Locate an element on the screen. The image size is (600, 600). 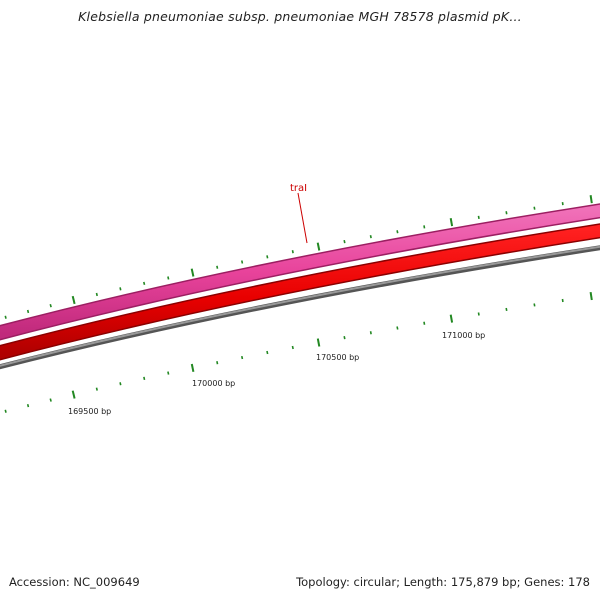
position-label-170000: 170000 bp is located at coordinates (213, 383).